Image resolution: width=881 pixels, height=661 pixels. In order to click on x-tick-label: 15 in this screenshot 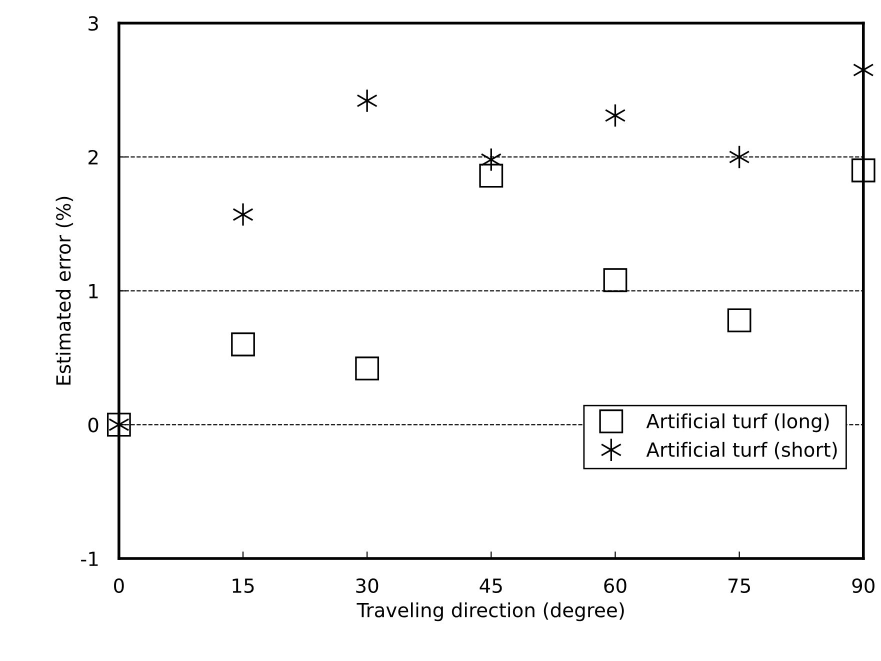, I will do `click(243, 586)`.